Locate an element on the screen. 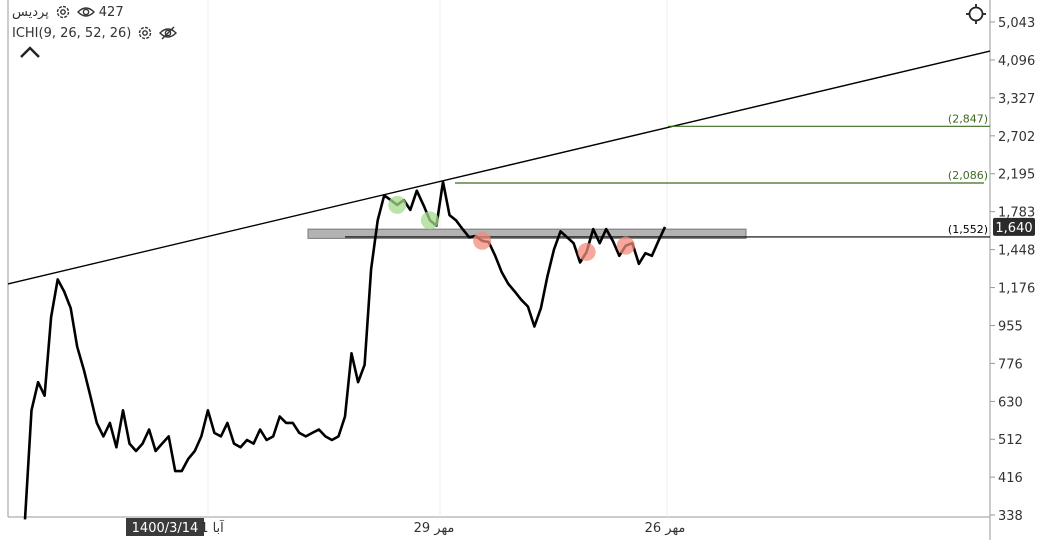  y-tick-label: 4,096 is located at coordinates (1016, 61).